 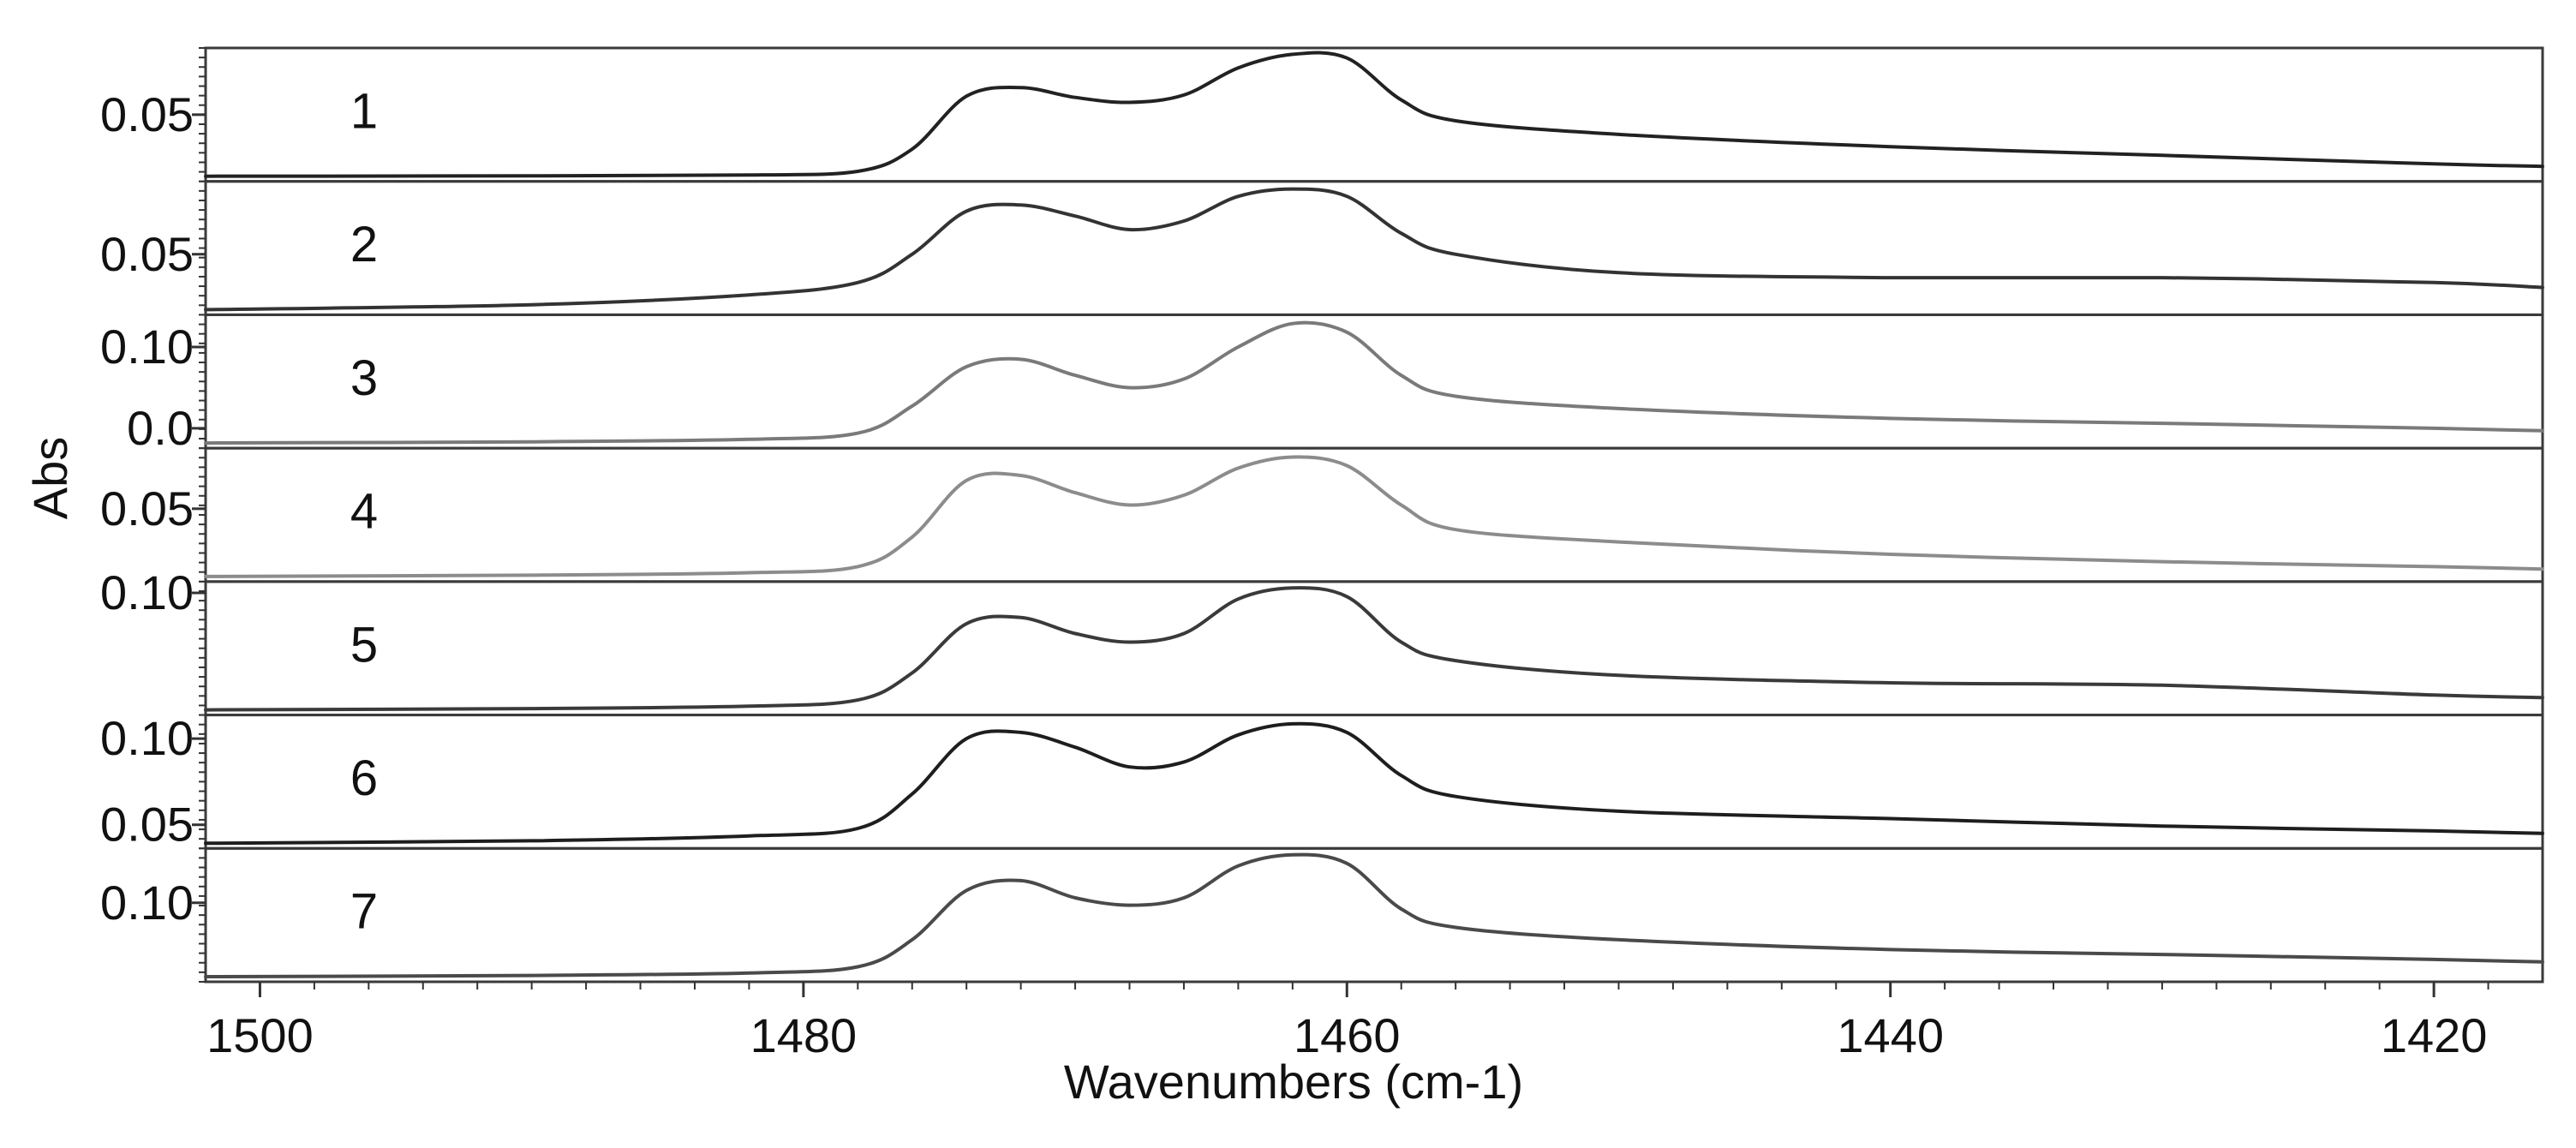 I want to click on x-tick-label: 1500, so click(x=260, y=1035).